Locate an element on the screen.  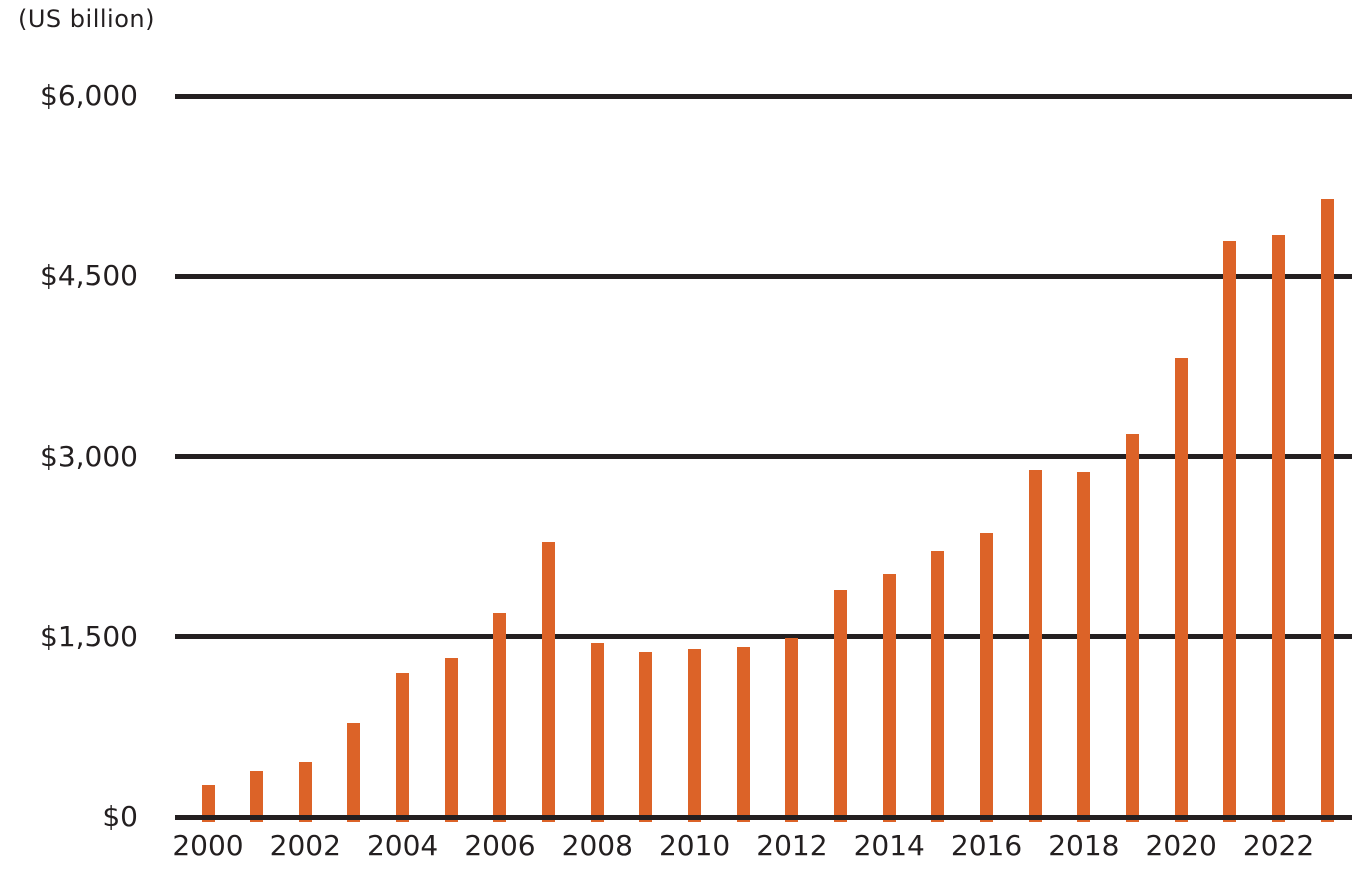
bar-2012 is located at coordinates (792, 729).